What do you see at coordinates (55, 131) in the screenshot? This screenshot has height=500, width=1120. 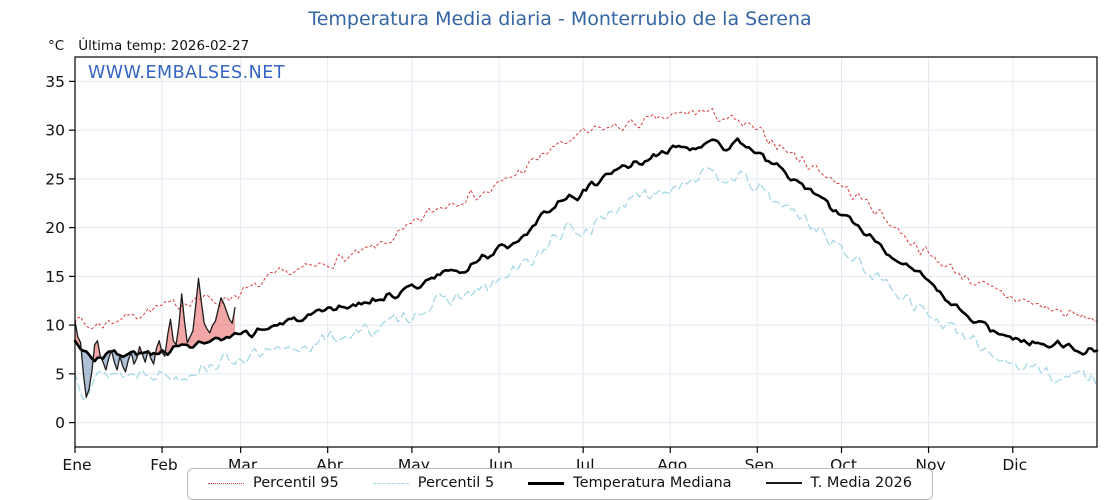 I see `y-tick-label: 30` at bounding box center [55, 131].